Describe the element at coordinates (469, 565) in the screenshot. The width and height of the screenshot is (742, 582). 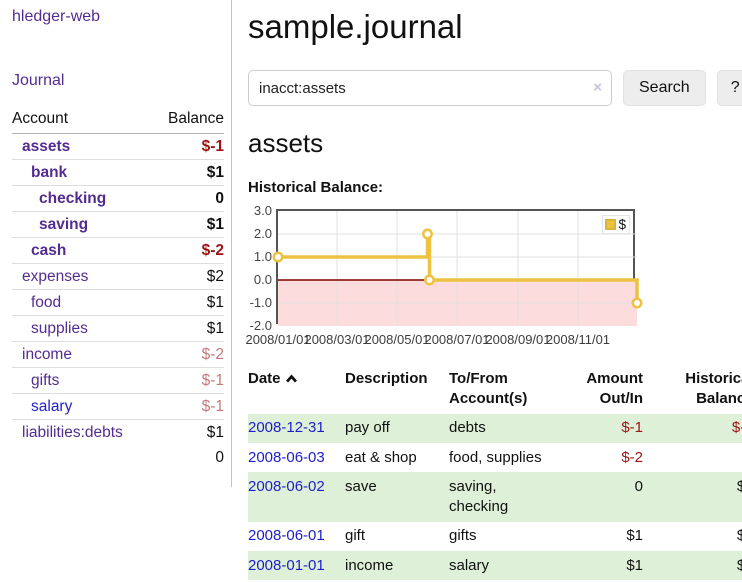
I see `transaction-accounts: salary` at that location.